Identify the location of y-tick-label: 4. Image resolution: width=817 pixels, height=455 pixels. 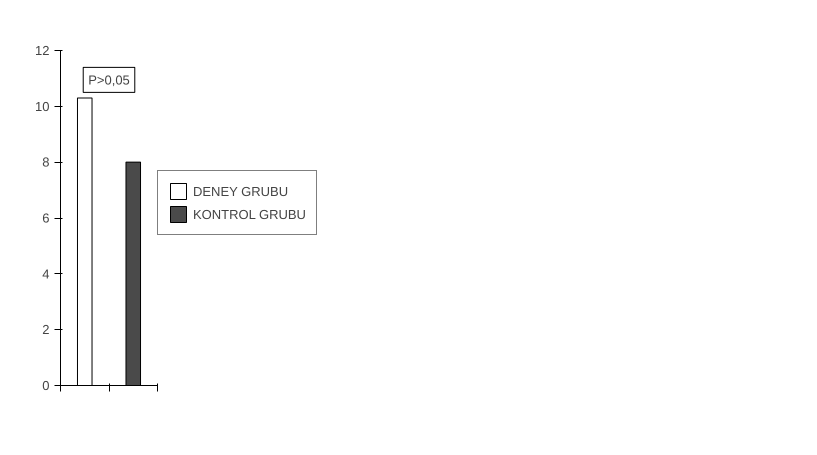
(46, 274).